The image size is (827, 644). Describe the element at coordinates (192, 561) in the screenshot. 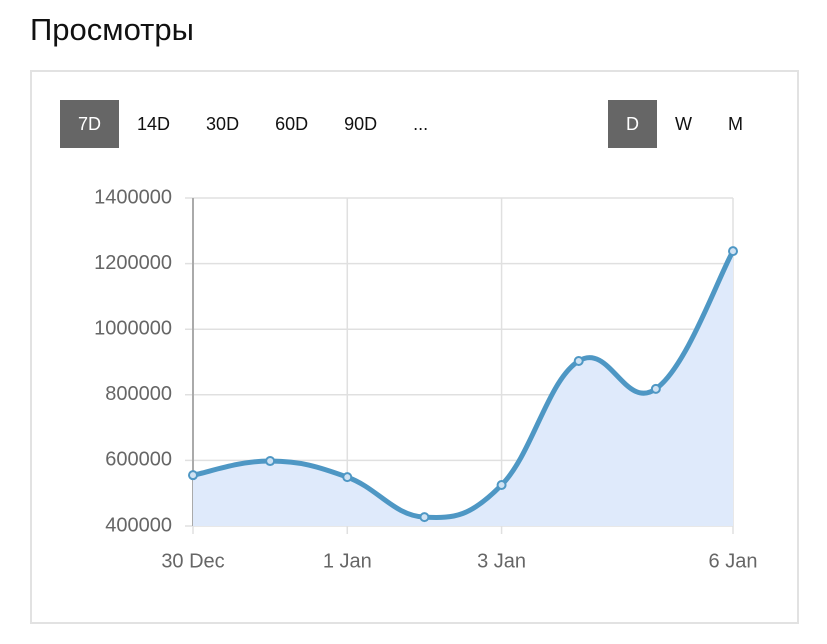

I see `x-tick-label: 30 Dec` at that location.